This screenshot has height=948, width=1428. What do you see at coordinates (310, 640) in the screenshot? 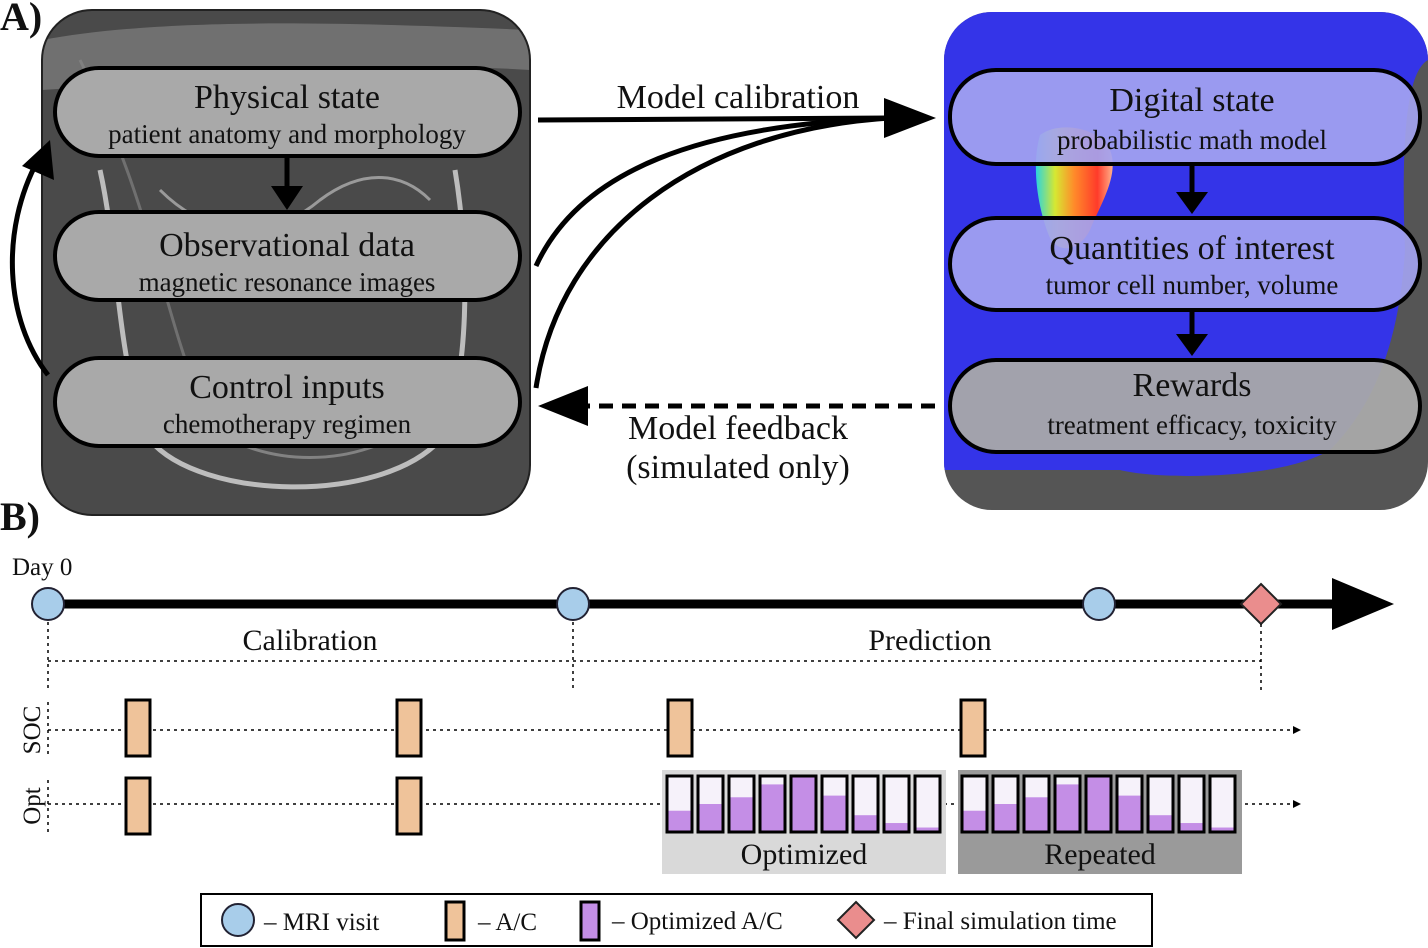
I see `calibration-phase-label: Calibration` at bounding box center [310, 640].